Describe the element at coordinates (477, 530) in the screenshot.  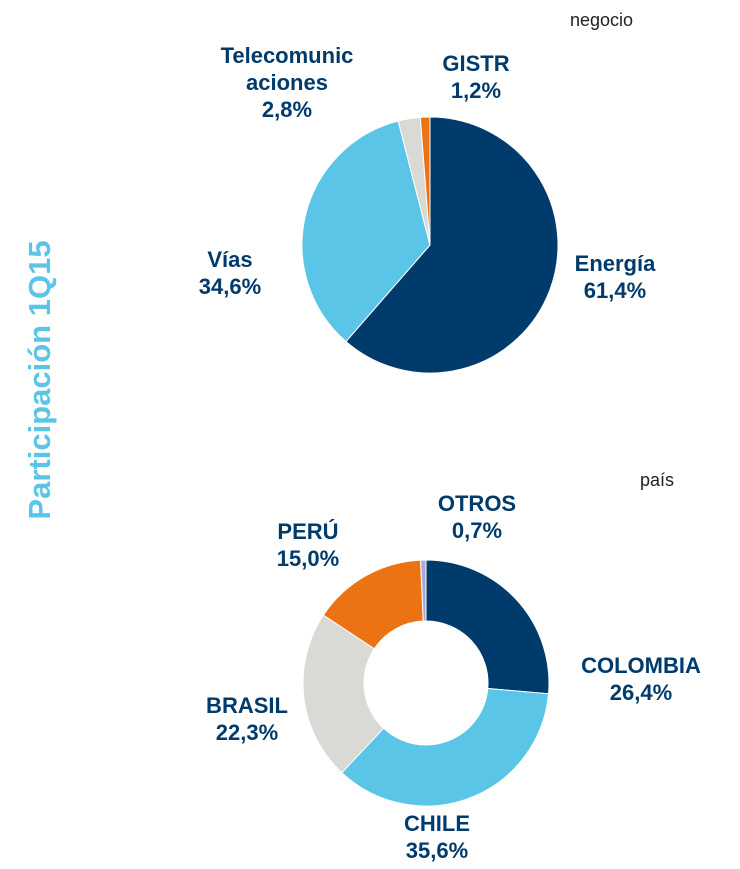
I see `value-label: 0,7%` at that location.